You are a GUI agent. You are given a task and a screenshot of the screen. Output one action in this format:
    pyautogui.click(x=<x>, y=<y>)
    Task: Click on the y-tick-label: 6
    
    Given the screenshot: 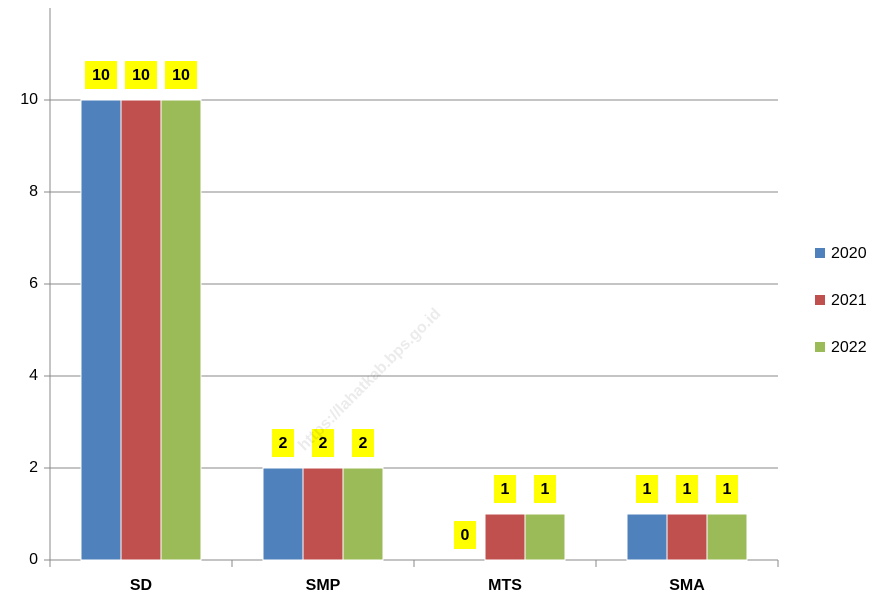 What is the action you would take?
    pyautogui.click(x=33, y=283)
    